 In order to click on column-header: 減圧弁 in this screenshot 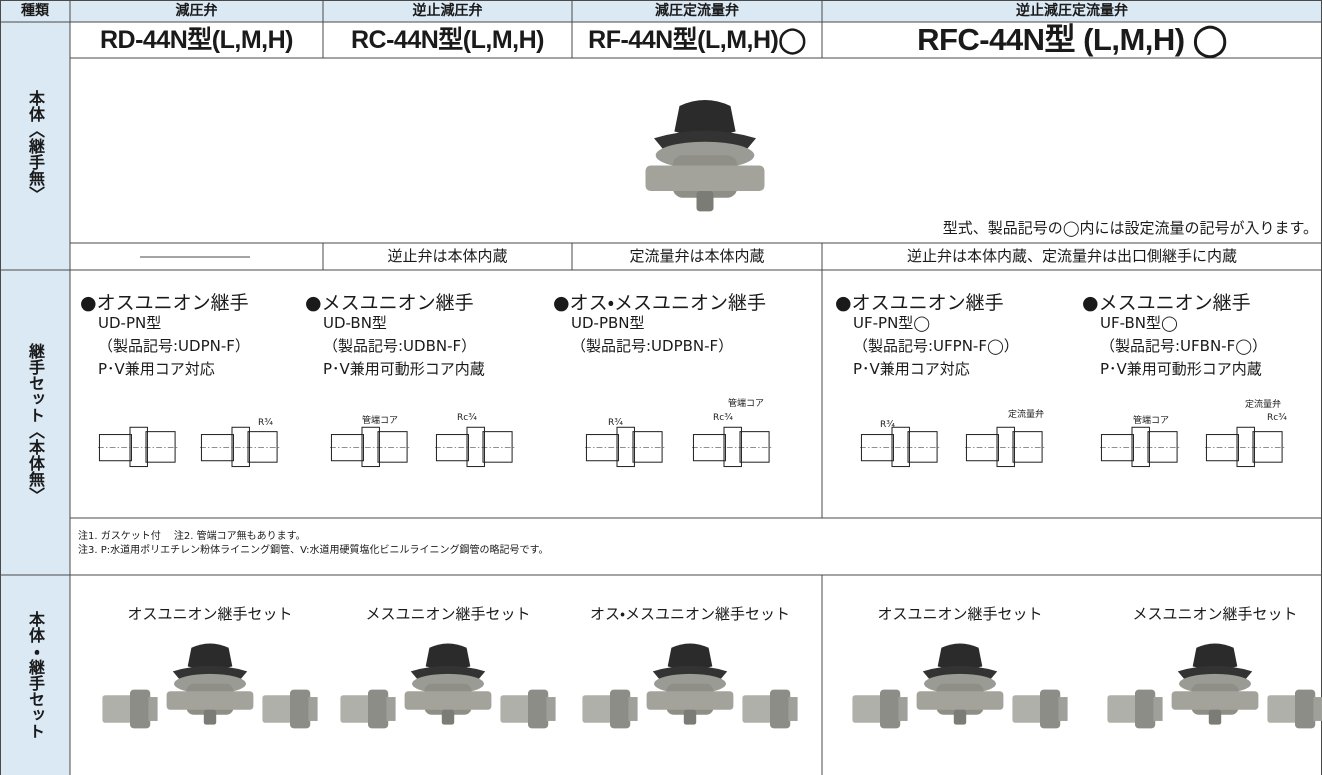, I will do `click(196, 11)`.